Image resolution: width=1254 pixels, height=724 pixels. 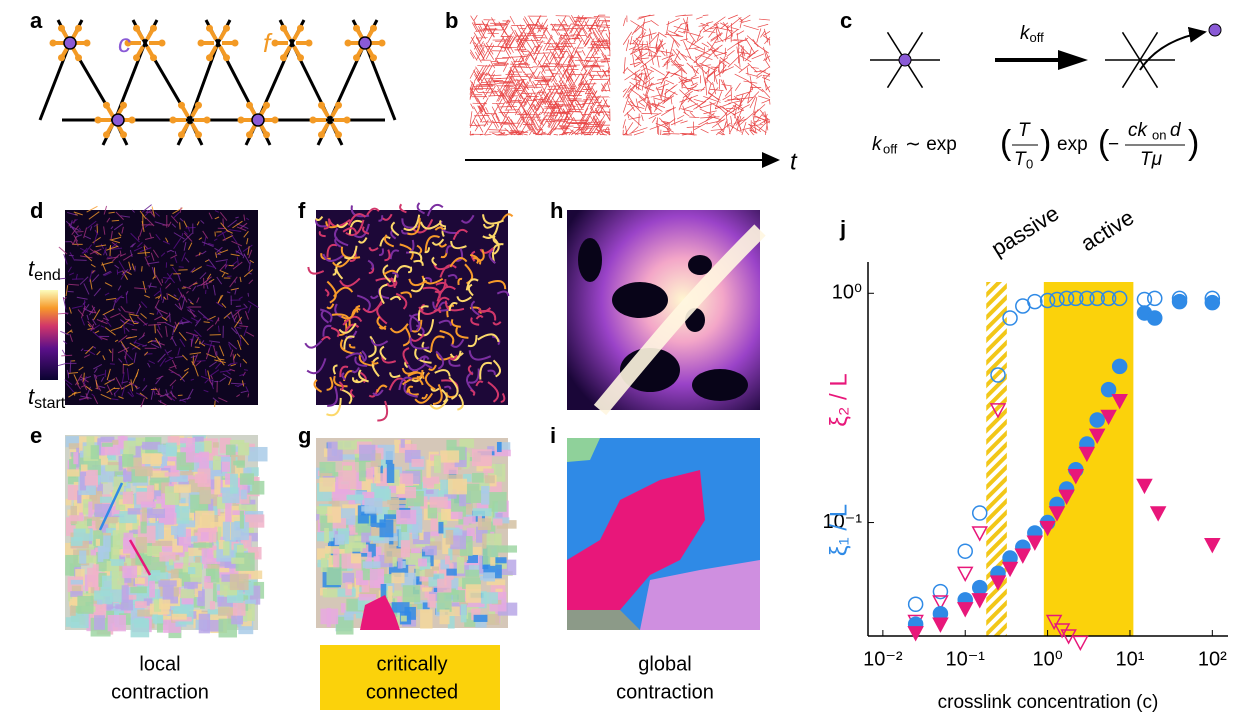 I want to click on cluster-violet, so click(x=700, y=595).